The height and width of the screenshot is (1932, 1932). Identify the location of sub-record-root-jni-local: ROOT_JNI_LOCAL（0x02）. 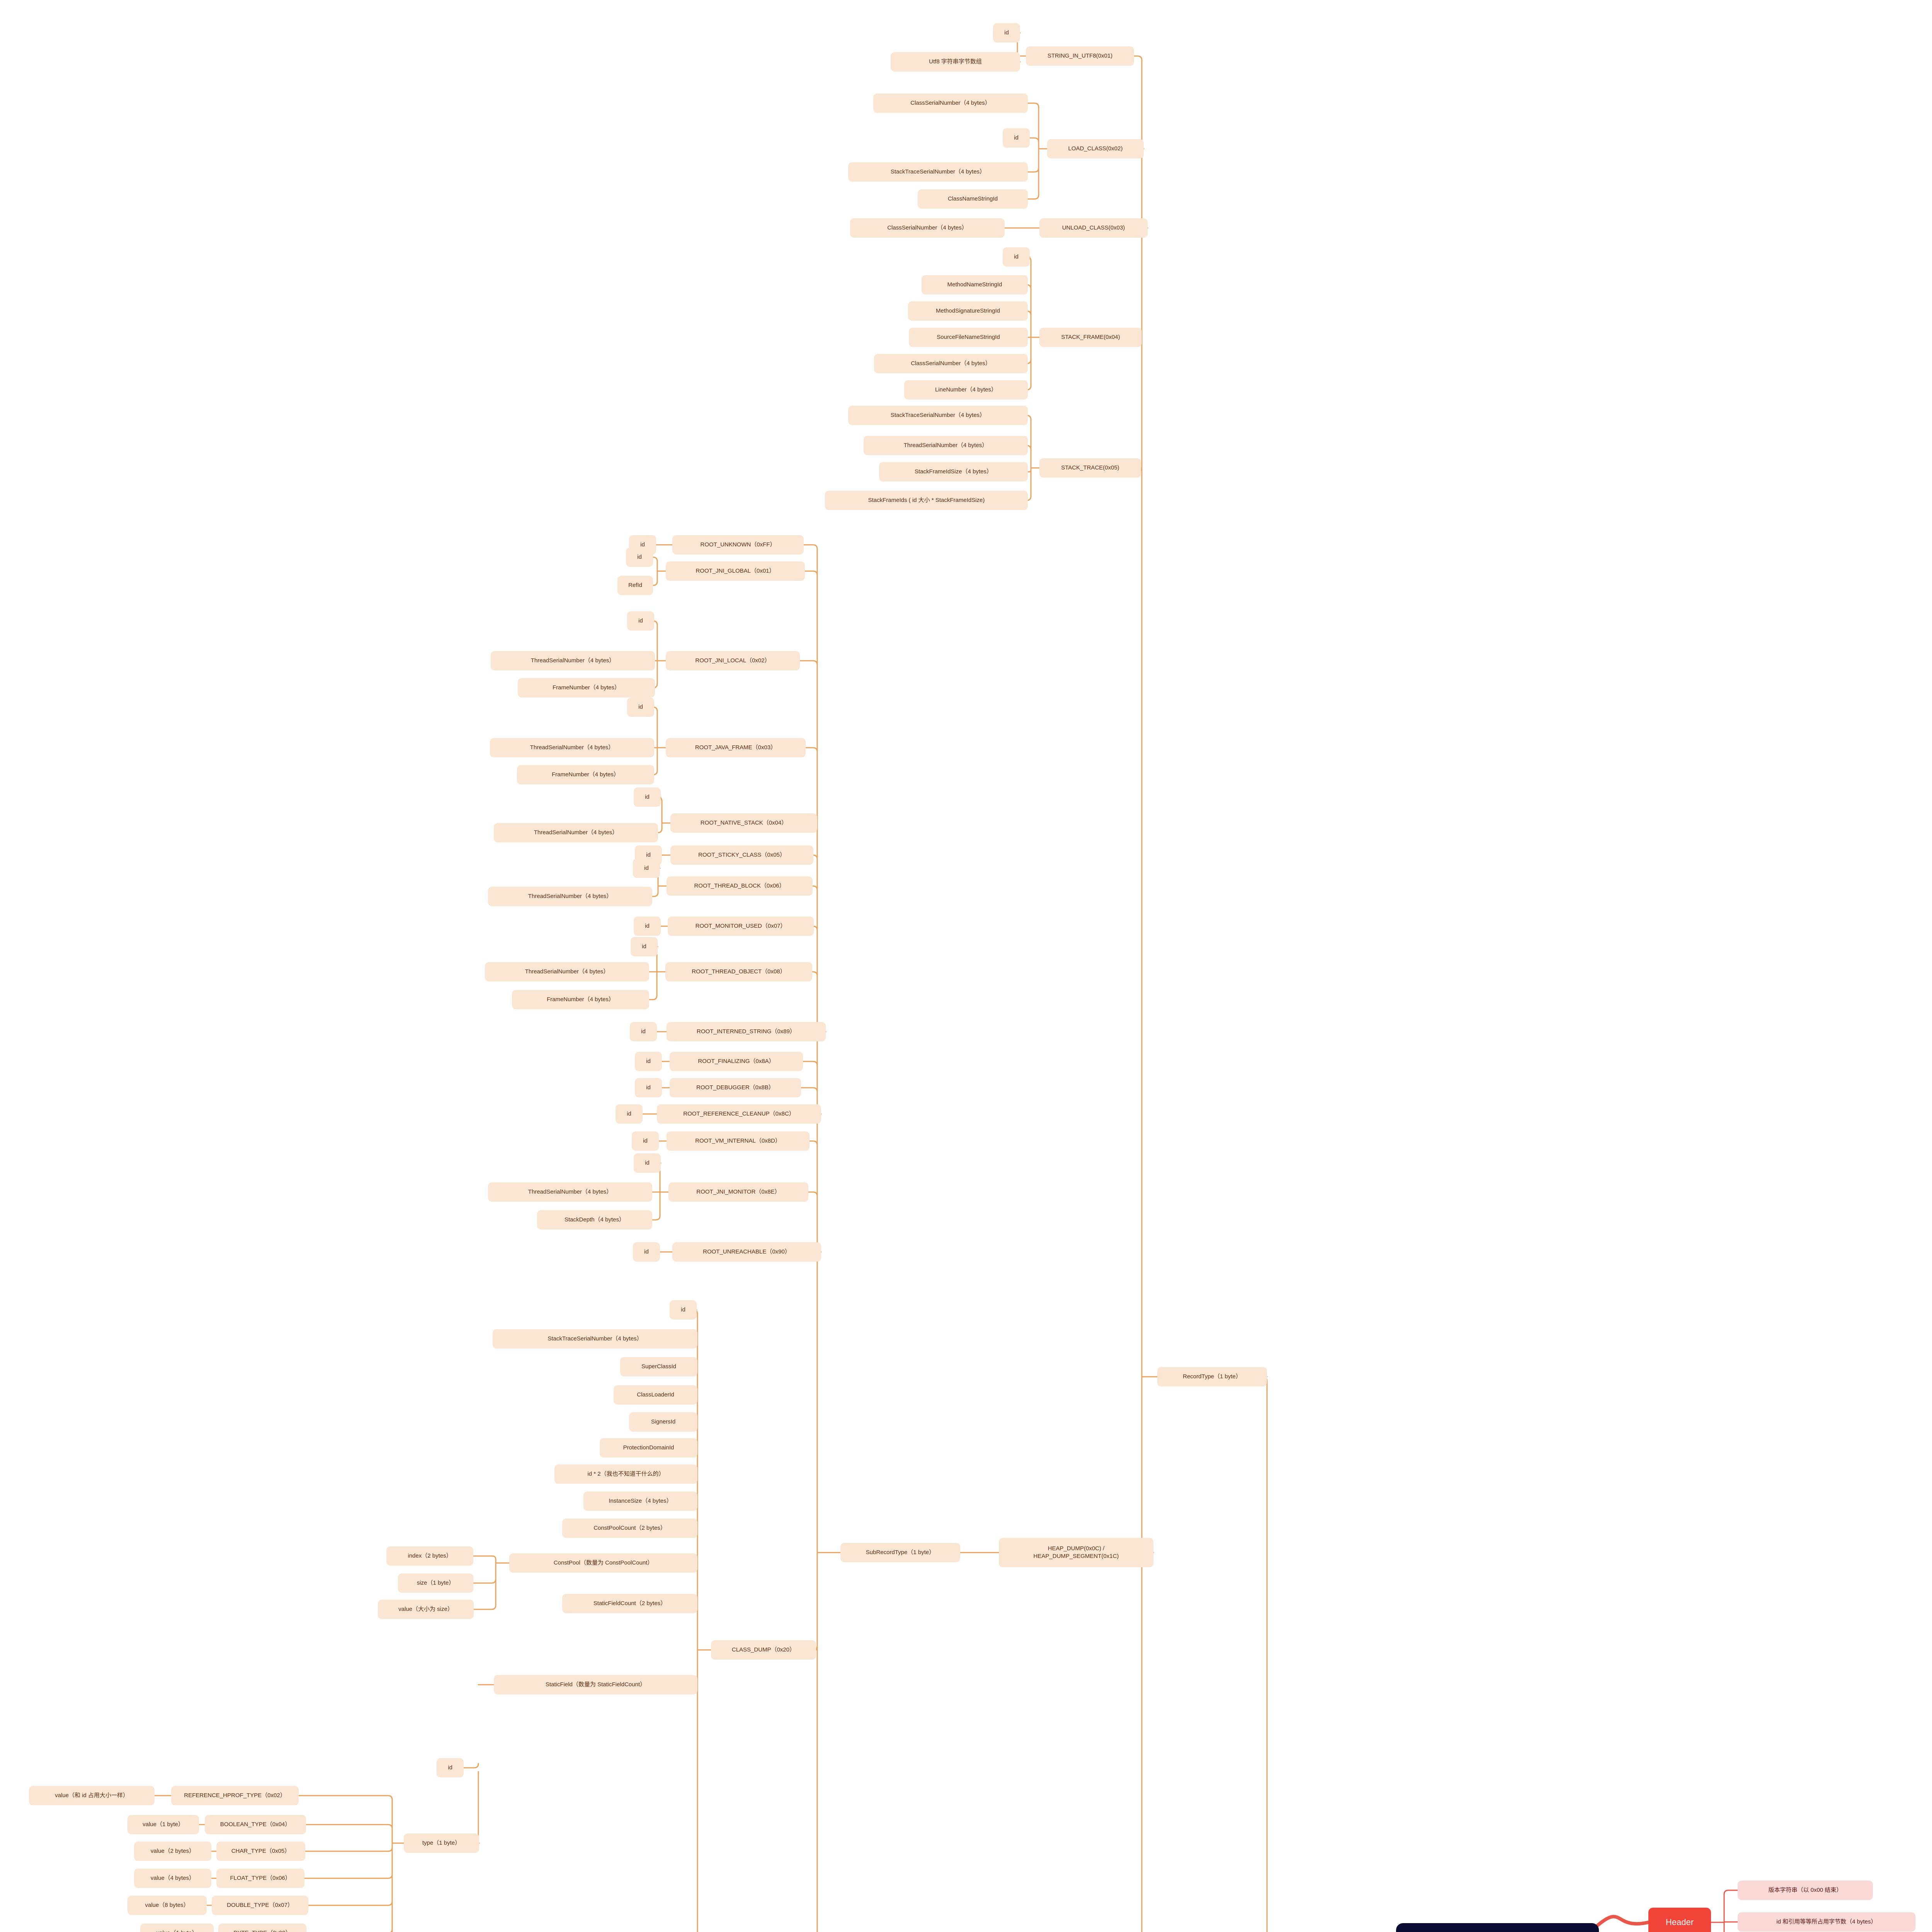
(733, 660).